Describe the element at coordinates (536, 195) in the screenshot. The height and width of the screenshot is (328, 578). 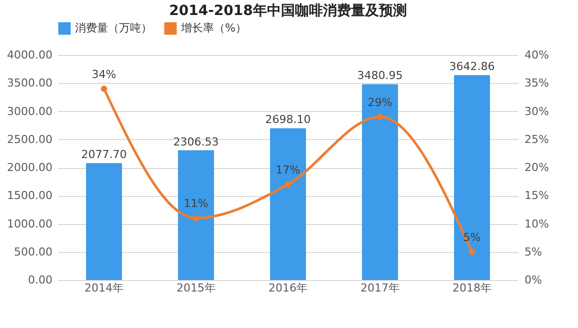
I see `y2-tick-label: 15%` at that location.